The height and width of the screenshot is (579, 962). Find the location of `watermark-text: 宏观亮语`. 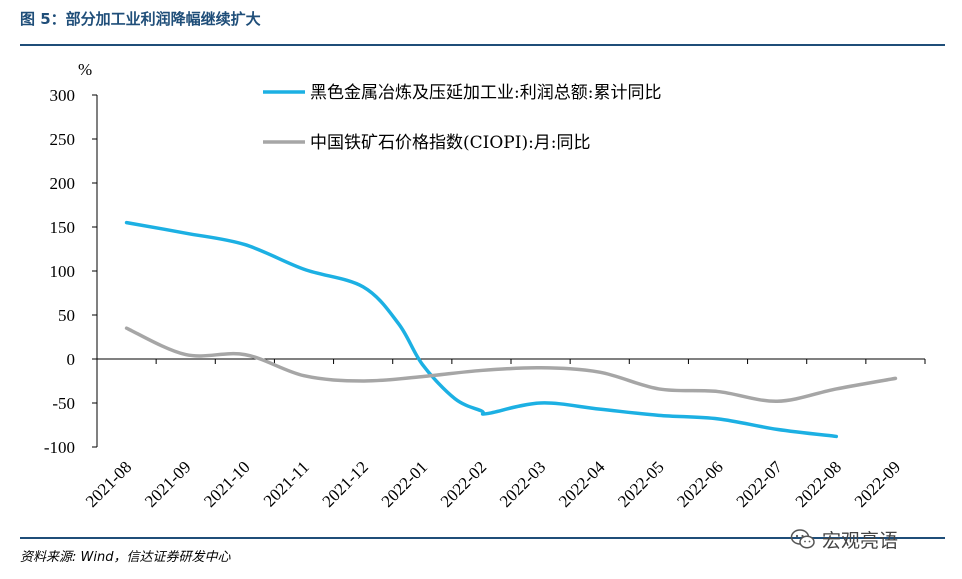

watermark-text: 宏观亮语 is located at coordinates (860, 540).